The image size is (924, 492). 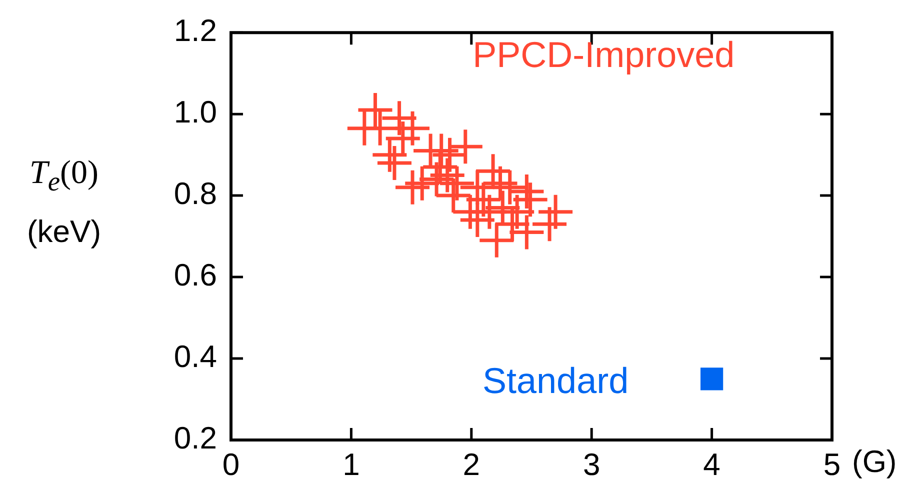 What do you see at coordinates (832, 464) in the screenshot?
I see `x-tick-label: 5` at bounding box center [832, 464].